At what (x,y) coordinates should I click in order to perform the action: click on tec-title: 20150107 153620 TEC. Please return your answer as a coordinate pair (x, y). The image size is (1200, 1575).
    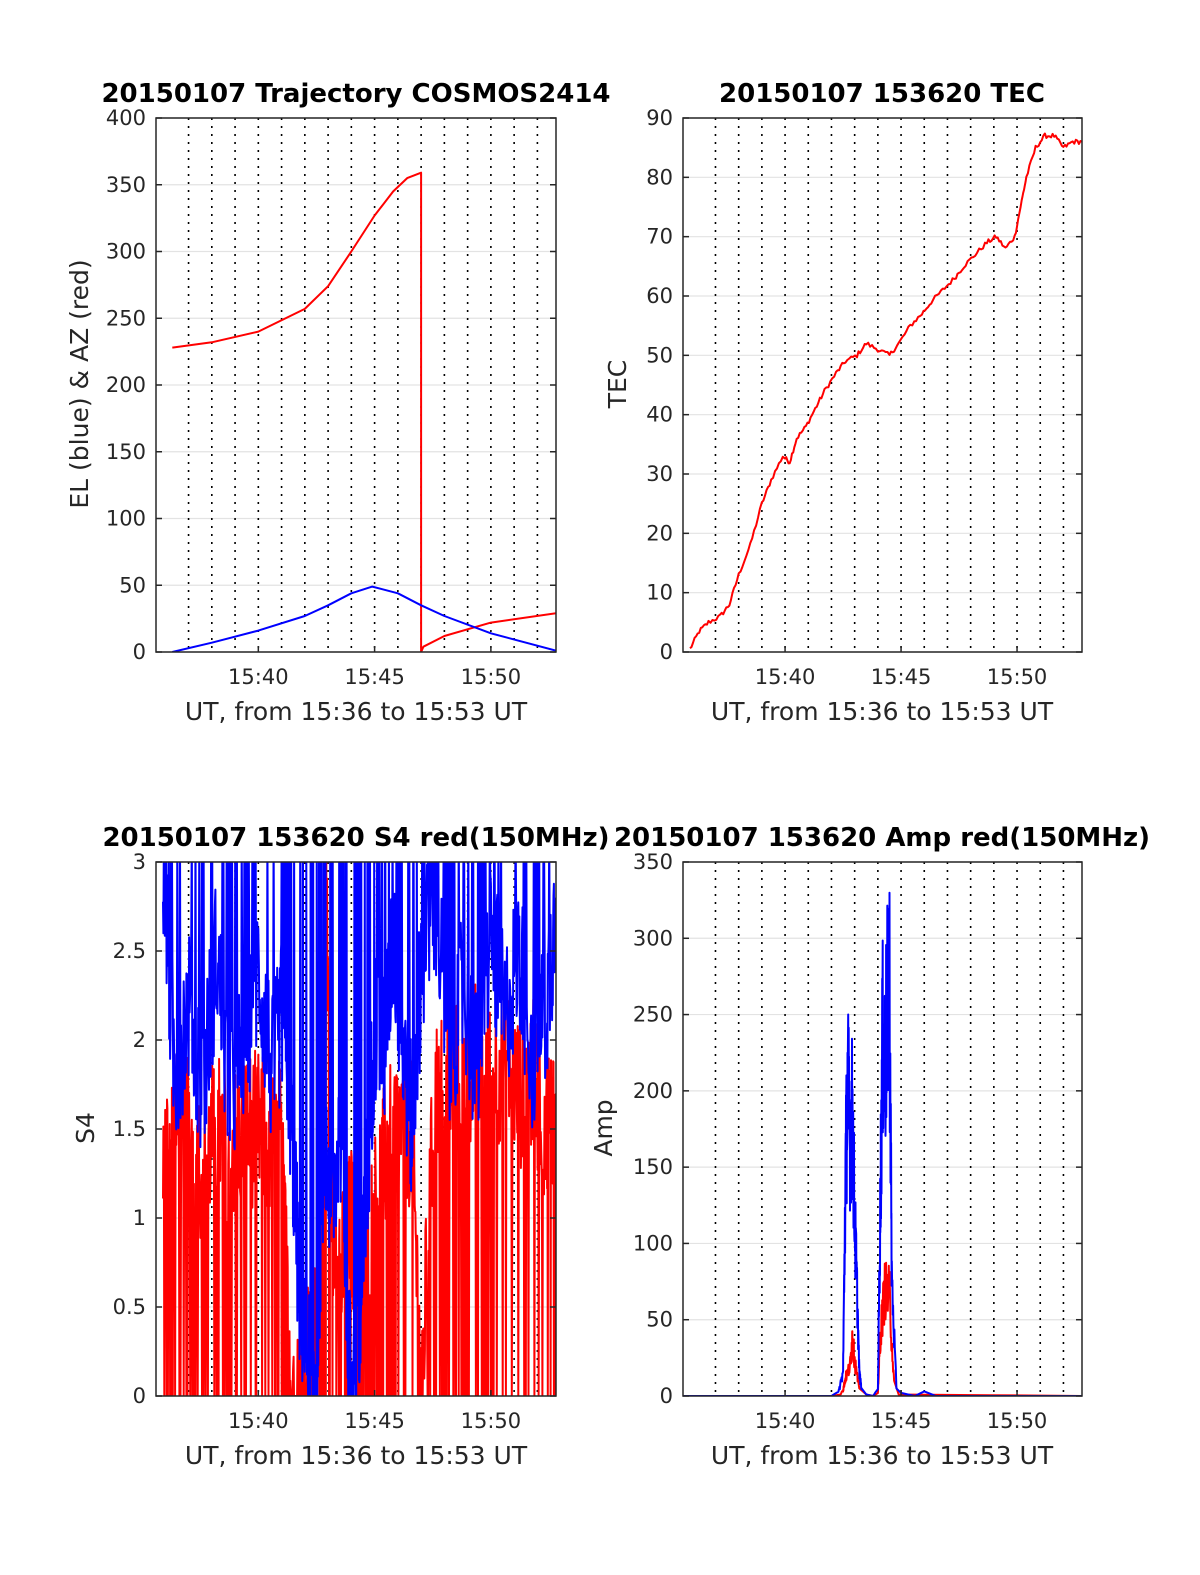
    Looking at the image, I should click on (882, 94).